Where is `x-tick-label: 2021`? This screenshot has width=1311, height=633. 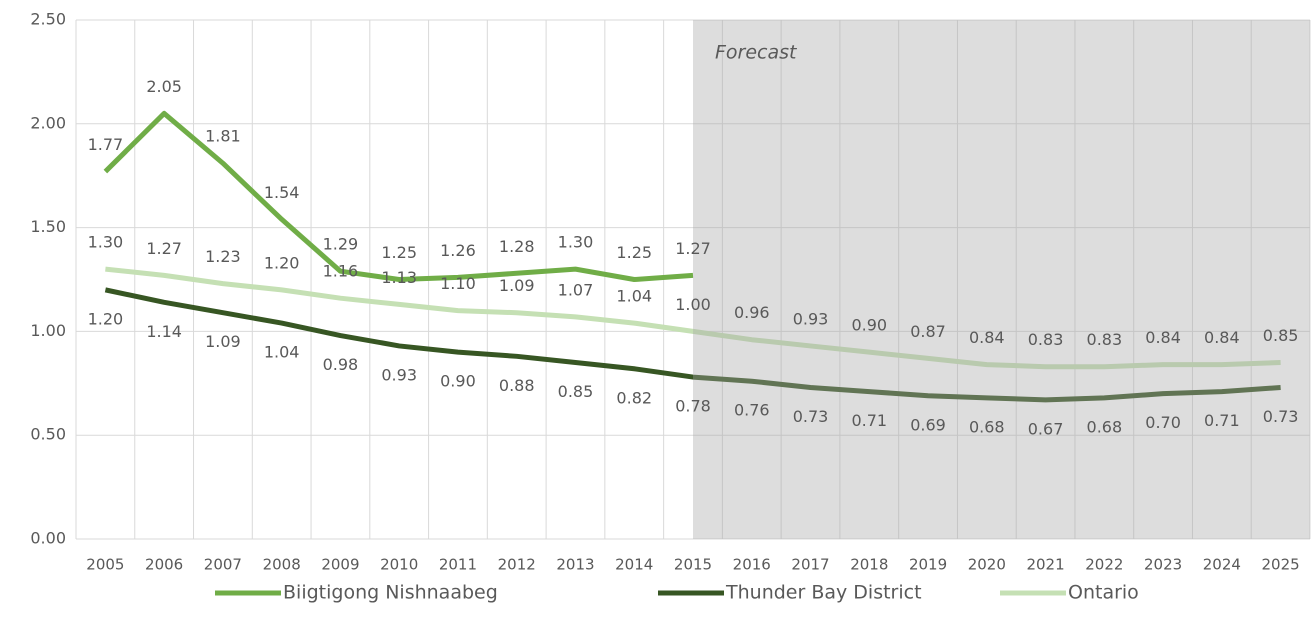 x-tick-label: 2021 is located at coordinates (1045, 565).